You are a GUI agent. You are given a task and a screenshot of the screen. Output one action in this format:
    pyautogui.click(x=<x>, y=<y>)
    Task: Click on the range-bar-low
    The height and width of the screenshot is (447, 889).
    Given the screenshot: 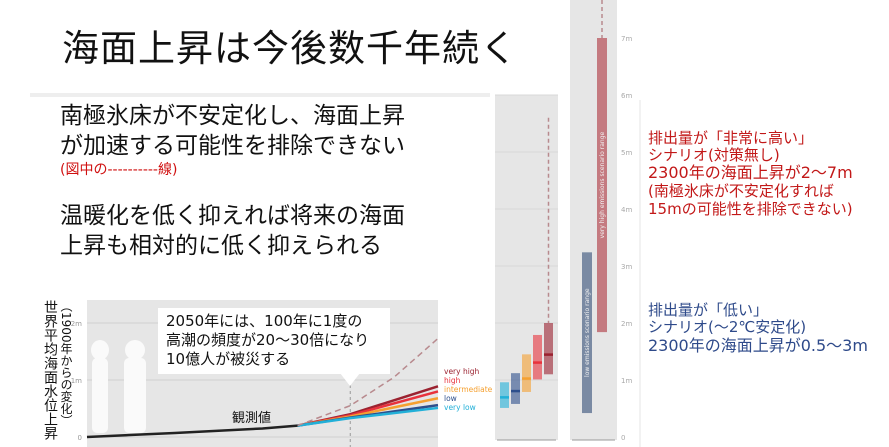 What is the action you would take?
    pyautogui.click(x=515, y=388)
    